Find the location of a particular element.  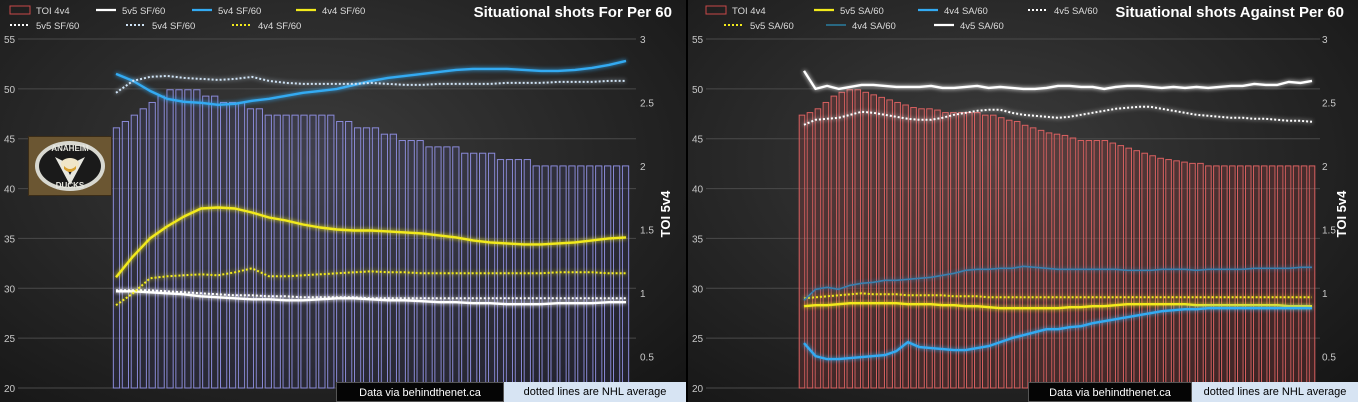

y2-tick-label: 2.5 is located at coordinates (1329, 103).